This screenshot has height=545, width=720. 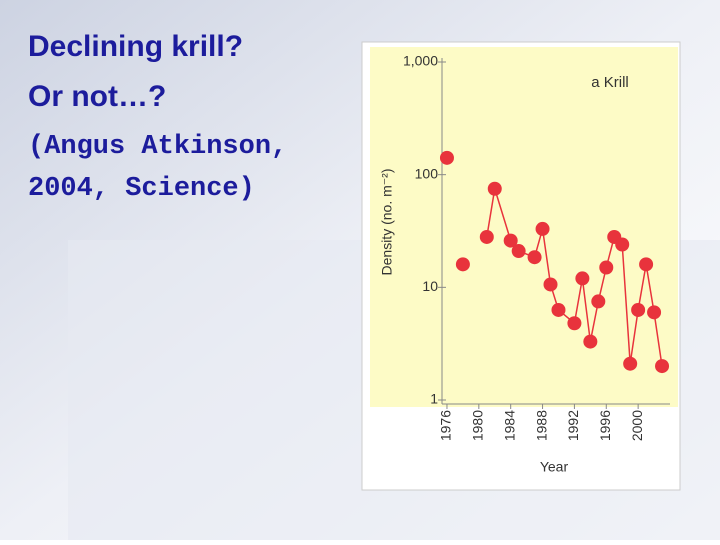 I want to click on x-tick-label: 1992, so click(x=573, y=425).